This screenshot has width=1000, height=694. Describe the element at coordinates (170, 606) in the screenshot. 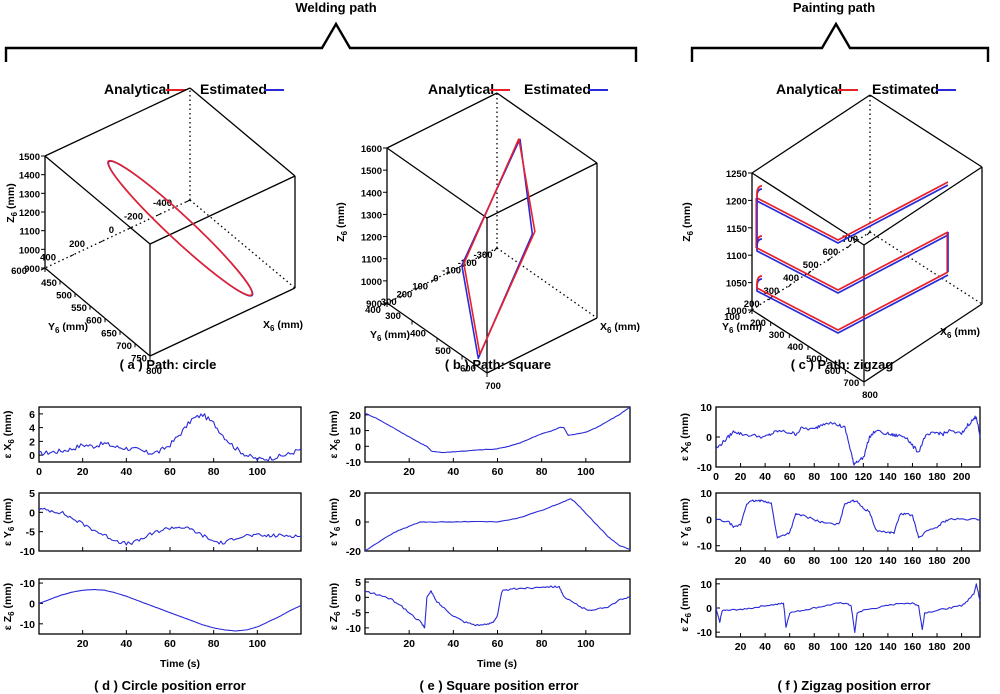

I see `d-axes-frame` at that location.